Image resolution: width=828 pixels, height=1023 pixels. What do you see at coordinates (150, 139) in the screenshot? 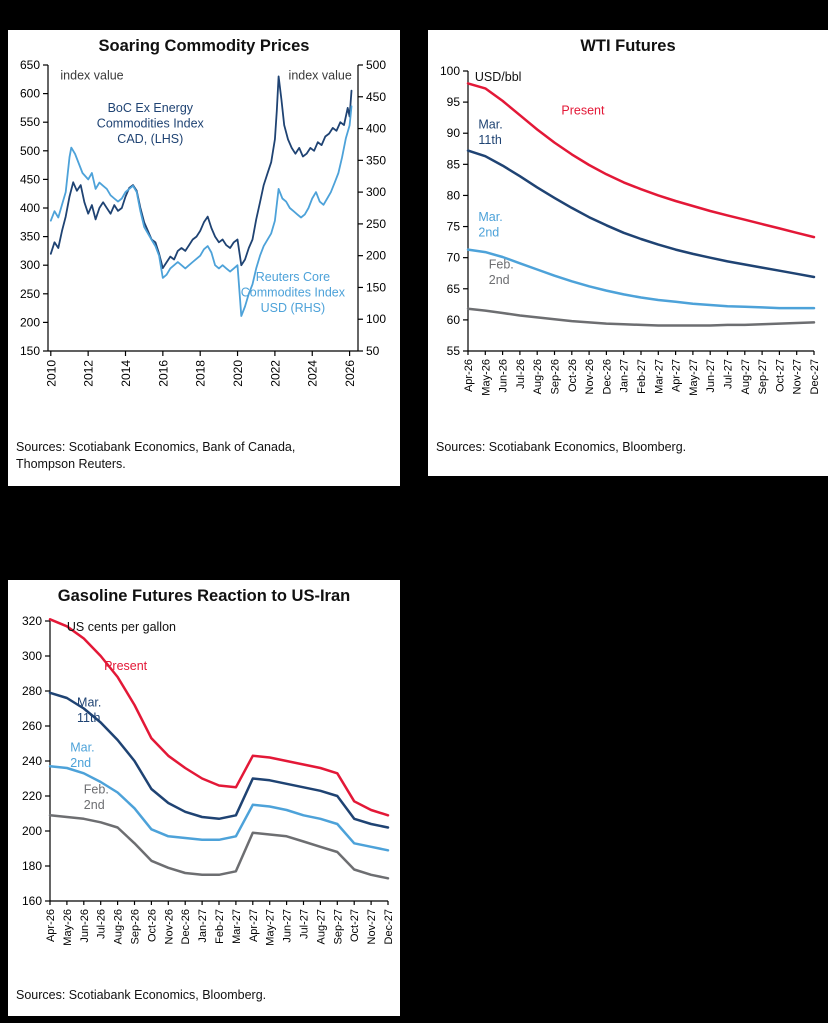
I see `svg-text: CAD, (LHS)` at bounding box center [150, 139].